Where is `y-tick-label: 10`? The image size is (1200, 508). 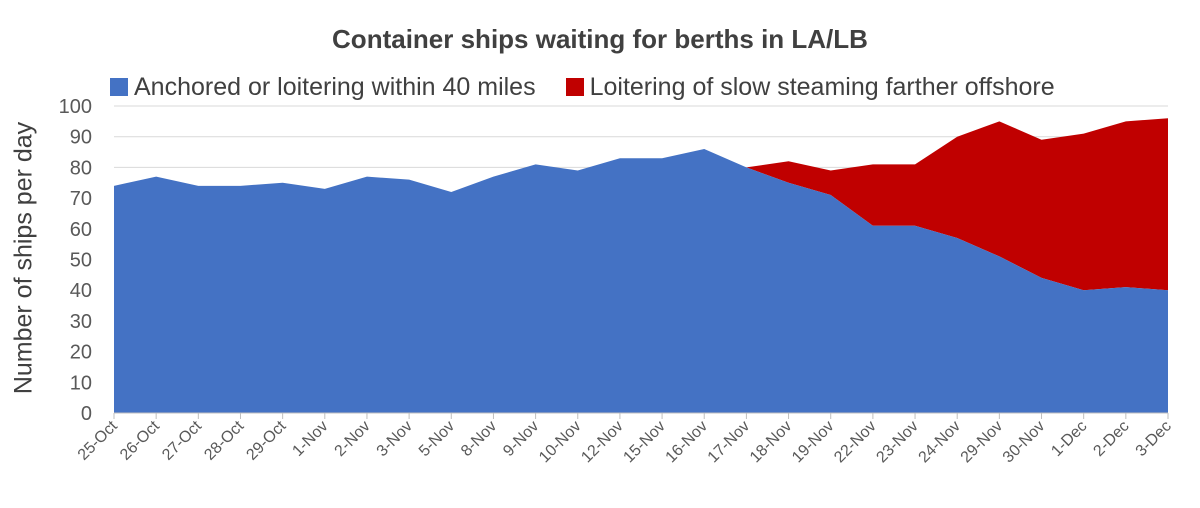
y-tick-label: 10 is located at coordinates (81, 383).